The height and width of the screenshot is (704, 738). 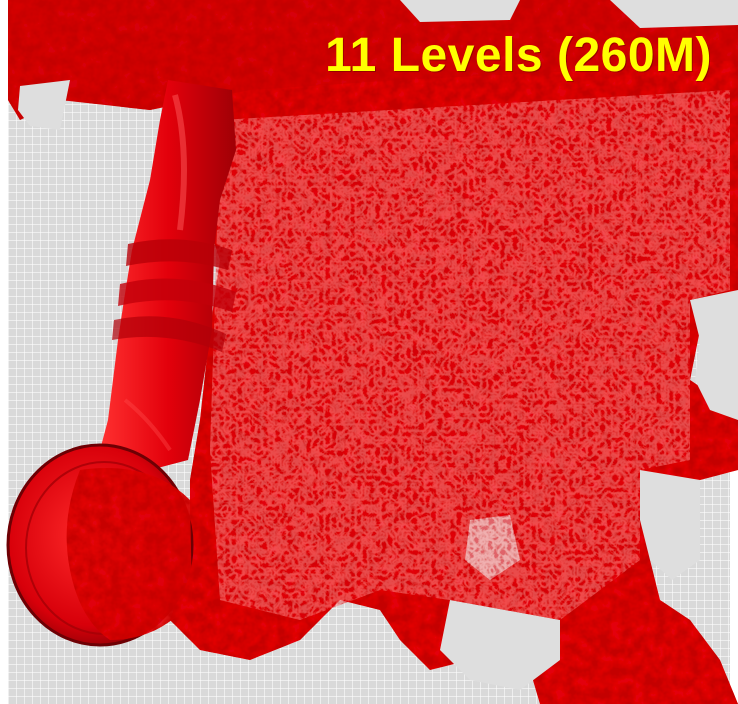 What do you see at coordinates (100, 545) in the screenshot?
I see `jet-disc` at bounding box center [100, 545].